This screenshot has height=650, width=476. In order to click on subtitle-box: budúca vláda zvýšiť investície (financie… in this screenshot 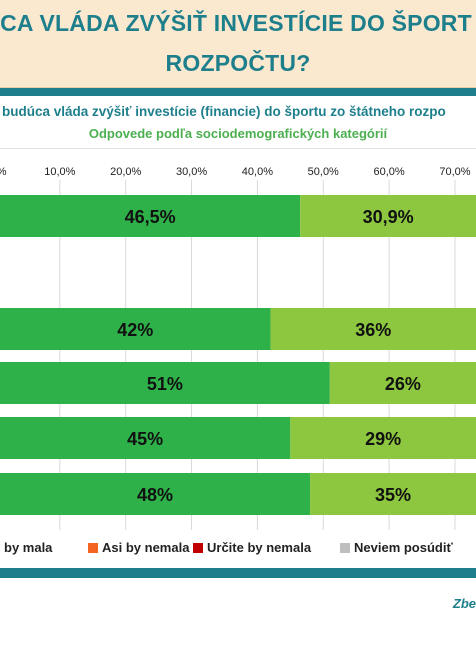, I will do `click(238, 122)`.